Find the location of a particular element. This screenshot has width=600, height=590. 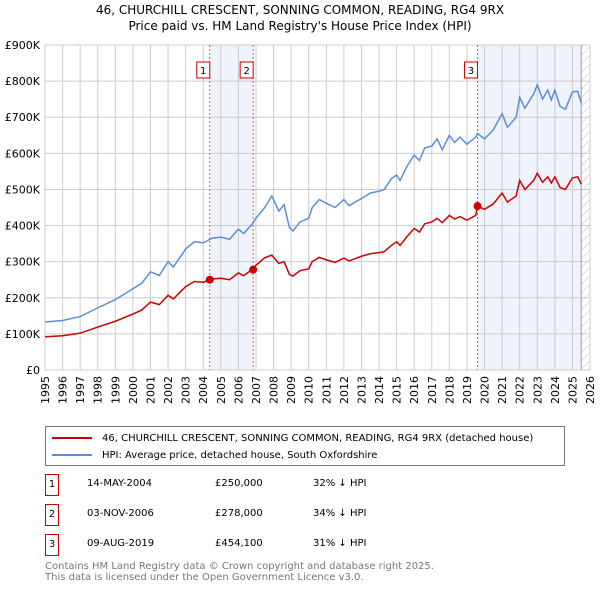

y-tick-label: £900K is located at coordinates (23, 45).